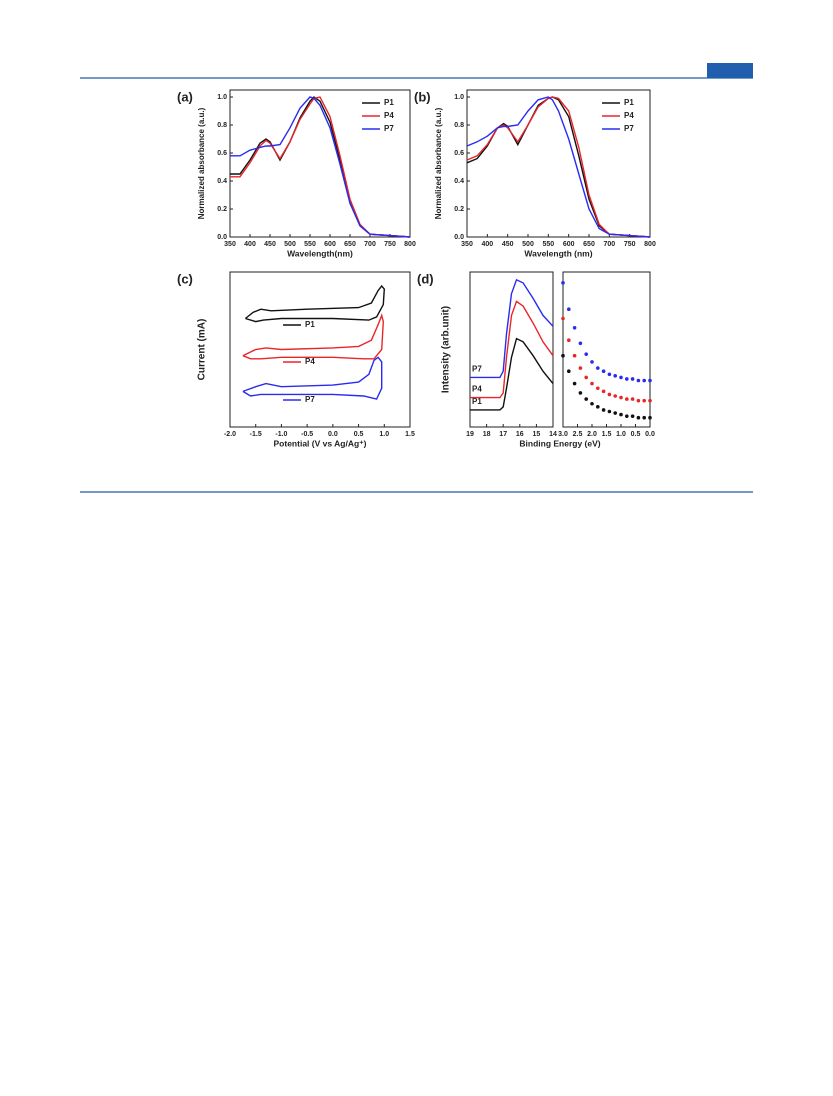 The image size is (833, 1096). What do you see at coordinates (320, 253) in the screenshot?
I see `x-axis-label: Wavelength(nm)` at bounding box center [320, 253].